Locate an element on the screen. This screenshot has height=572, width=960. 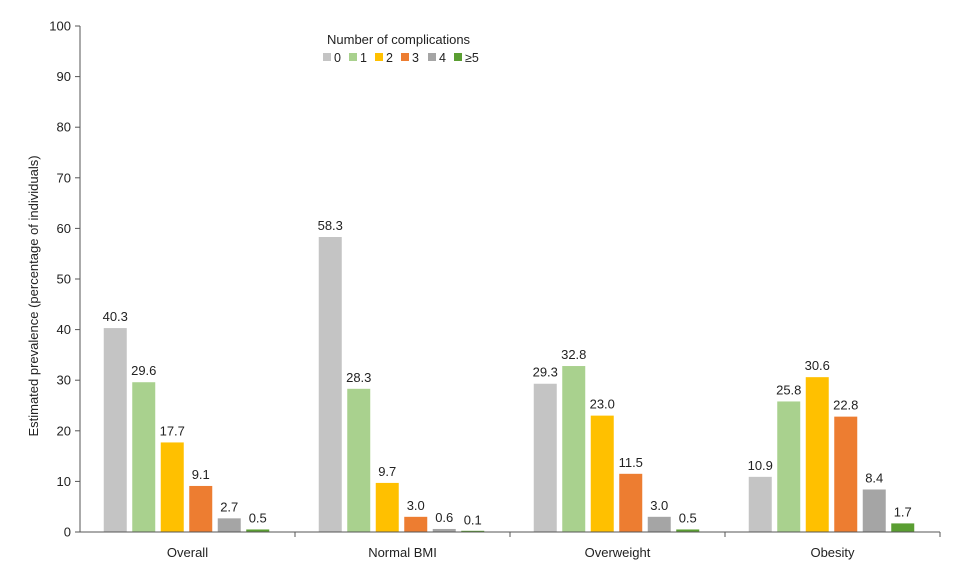
x-tick-label: Overall is located at coordinates (187, 552).